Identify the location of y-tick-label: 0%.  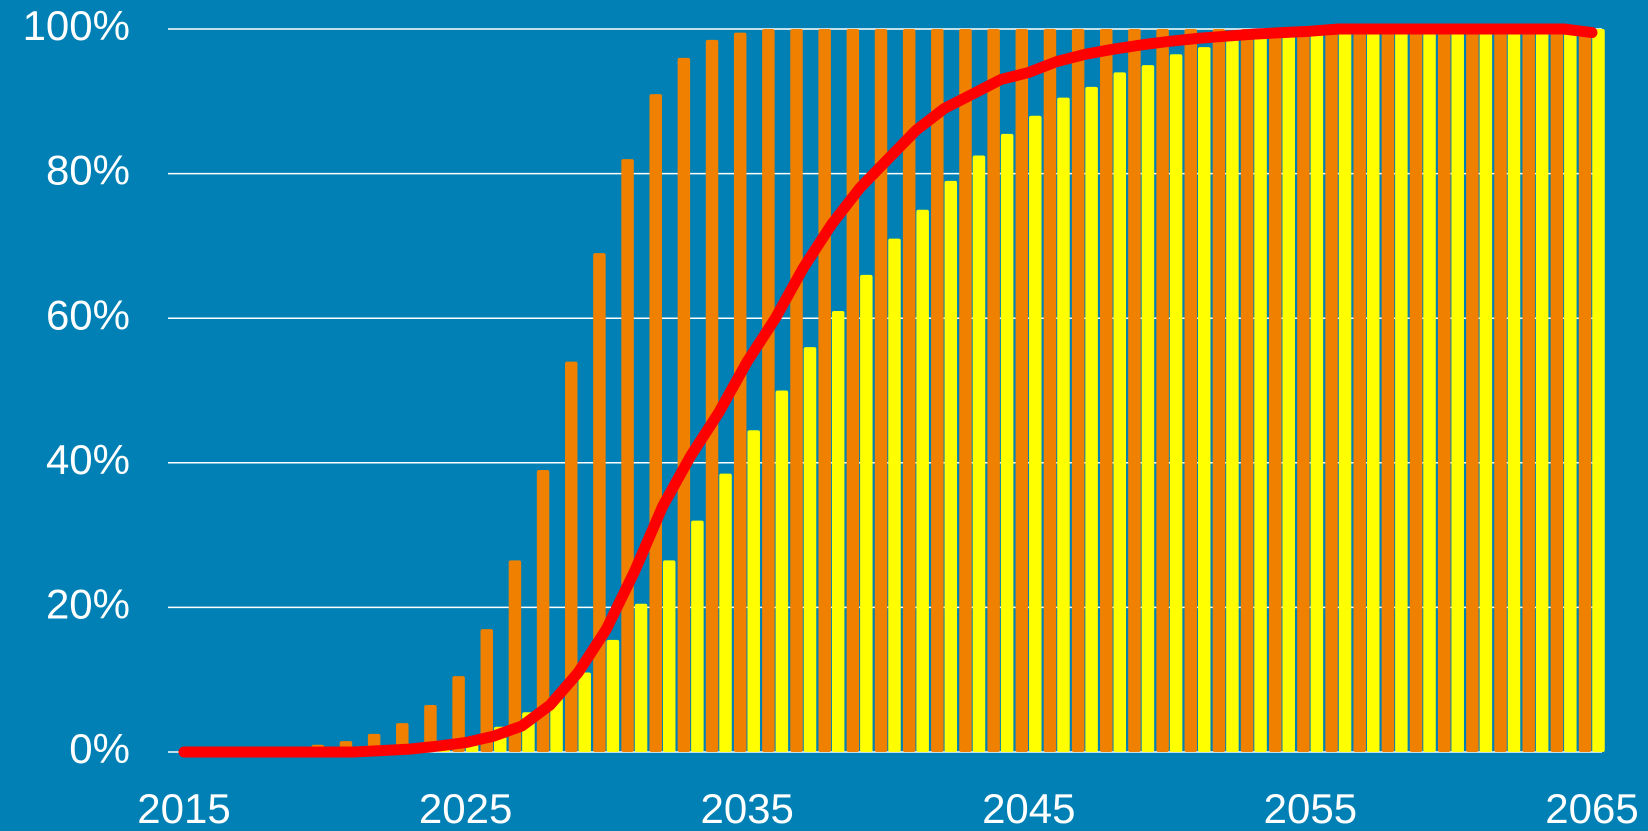
(99, 748).